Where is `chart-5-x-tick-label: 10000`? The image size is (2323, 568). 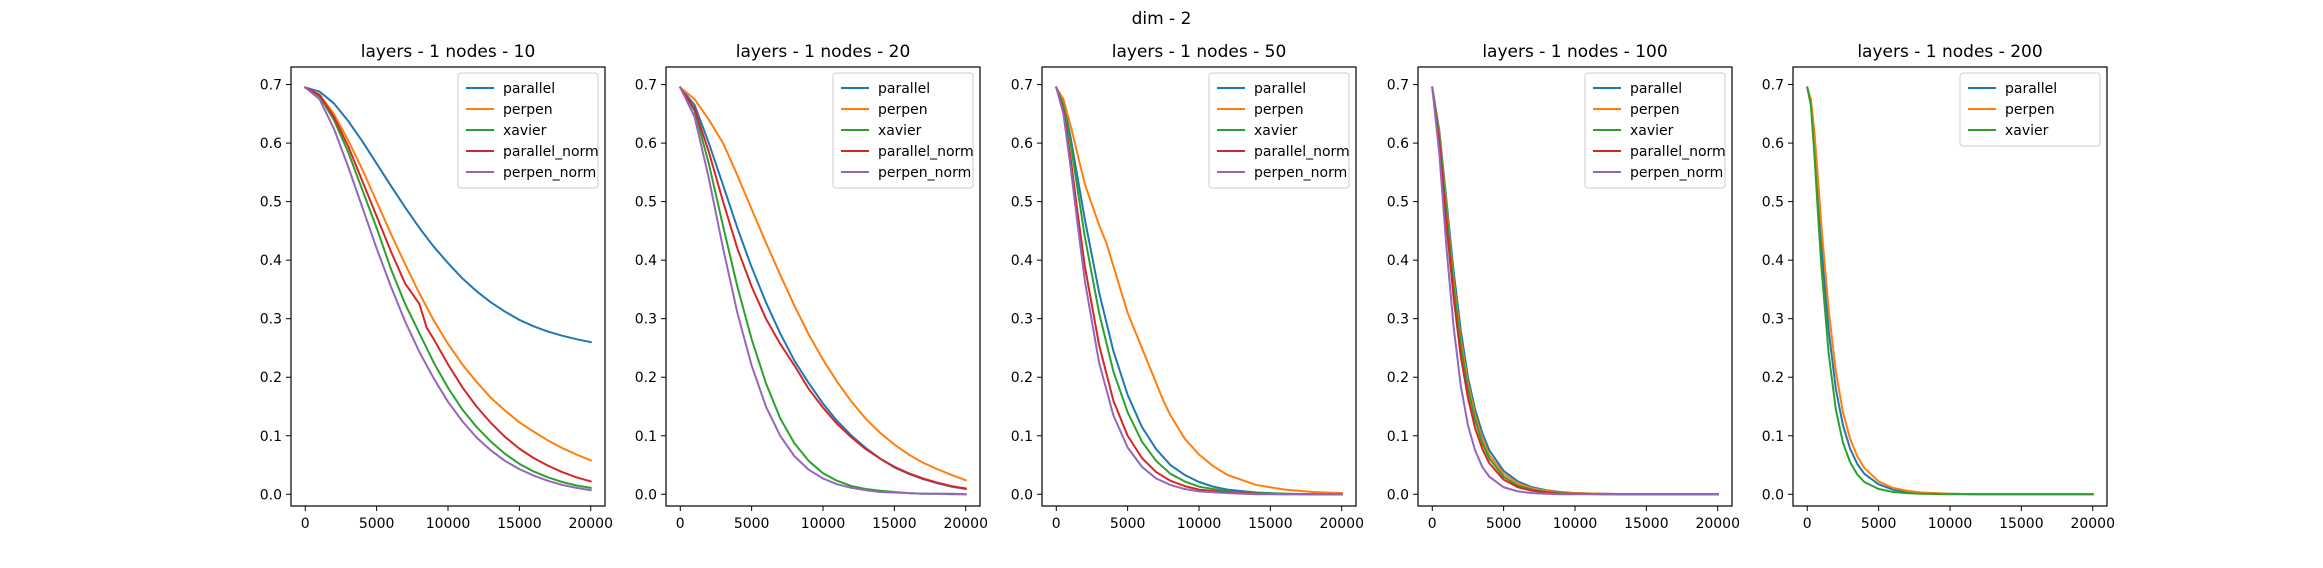 chart-5-x-tick-label: 10000 is located at coordinates (1950, 524).